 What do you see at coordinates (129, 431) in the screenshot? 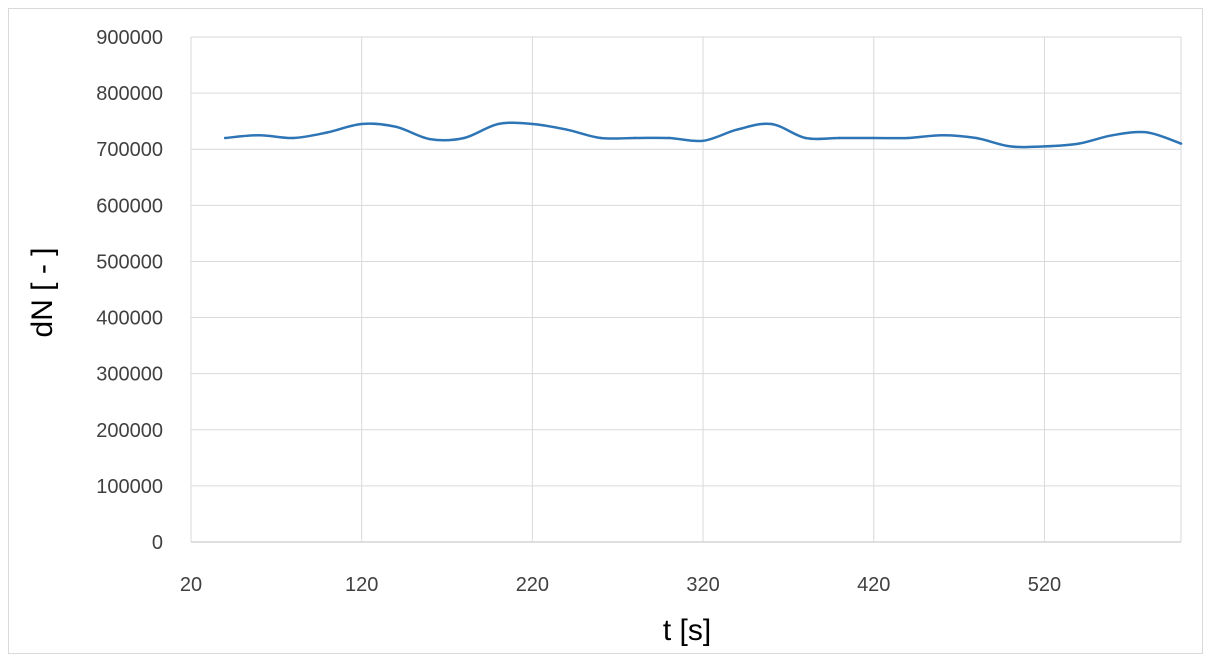
I see `y-tick-label: 200000` at bounding box center [129, 431].